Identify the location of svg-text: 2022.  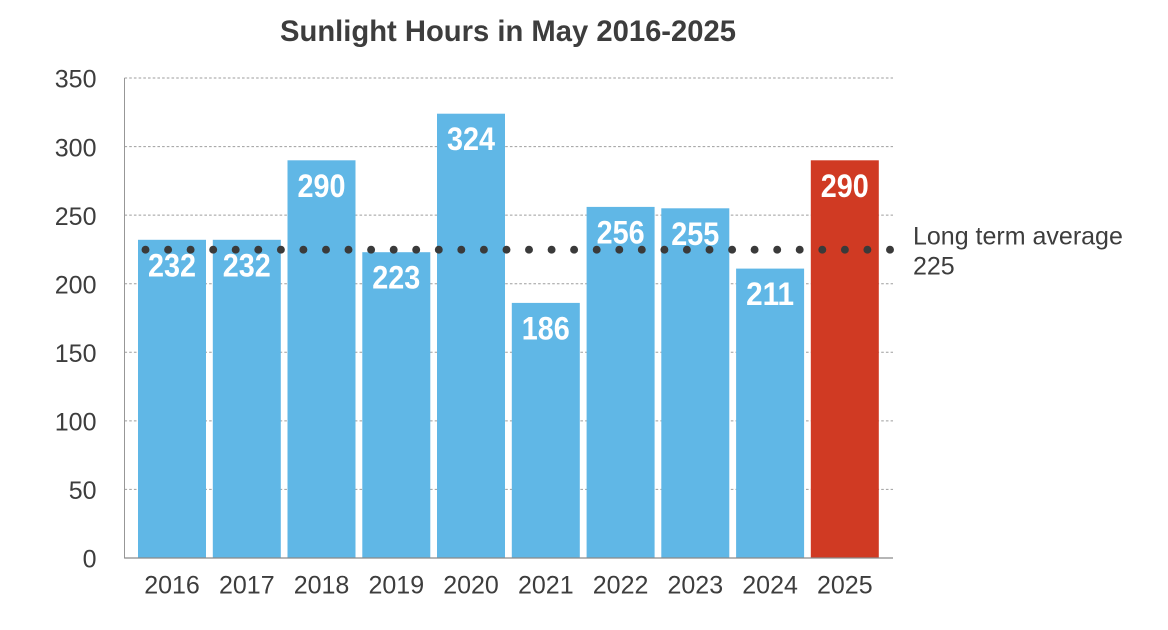
(621, 586).